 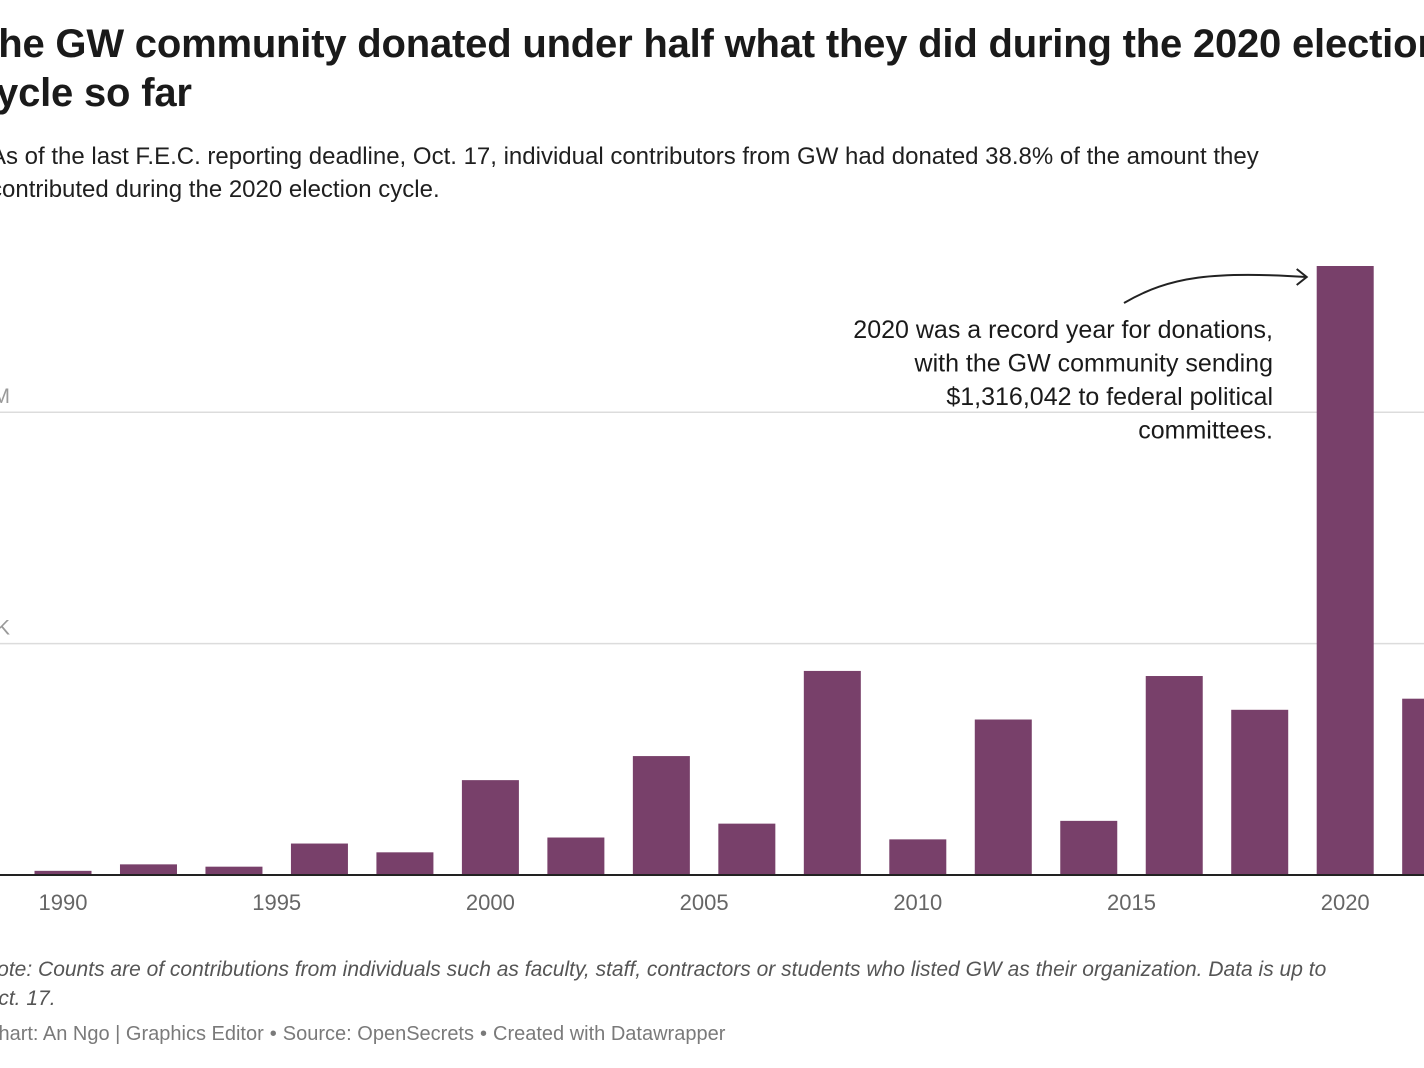 I want to click on bar-2002, so click(x=576, y=856).